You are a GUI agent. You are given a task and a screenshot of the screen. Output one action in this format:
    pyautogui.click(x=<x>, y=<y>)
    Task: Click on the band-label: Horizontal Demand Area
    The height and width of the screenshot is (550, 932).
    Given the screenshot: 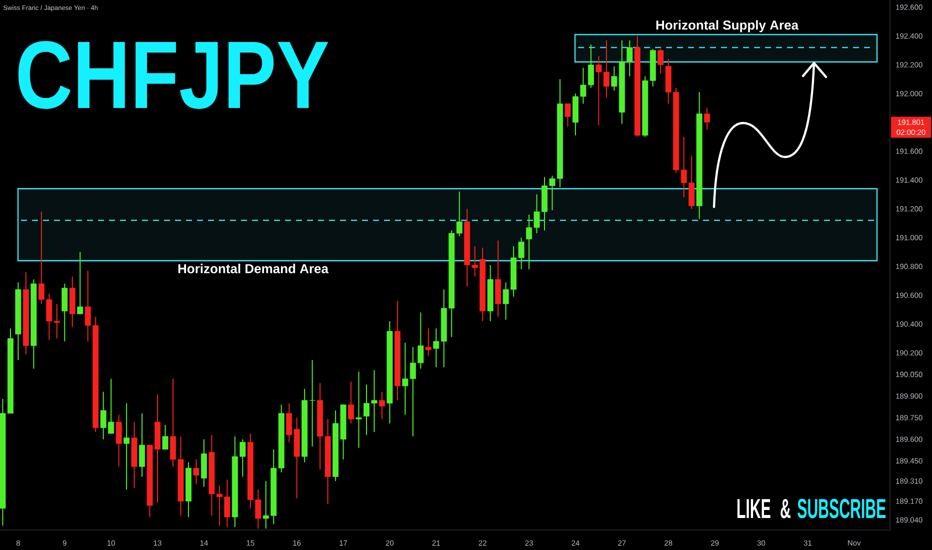 What is the action you would take?
    pyautogui.click(x=253, y=269)
    